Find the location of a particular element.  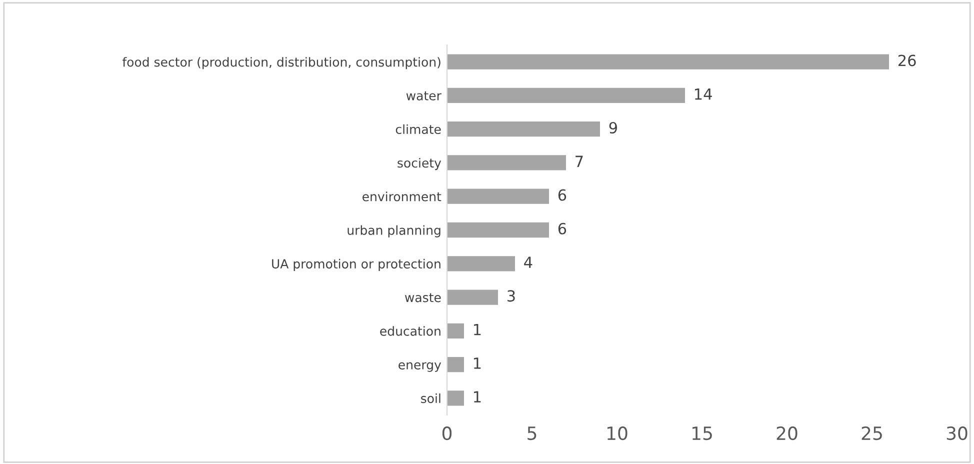

y-tick-label: food sector (production, distribution, consumption) is located at coordinates (281, 63).